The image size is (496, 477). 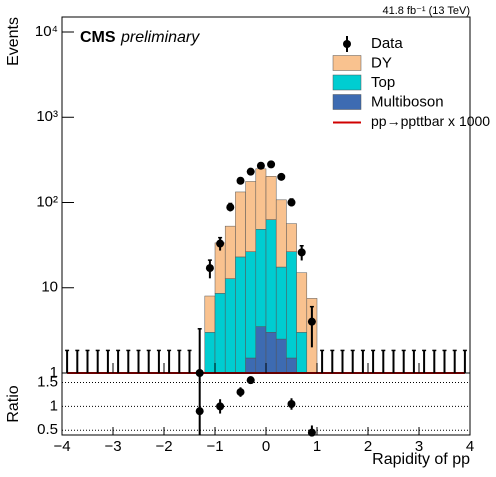 I want to click on x-tick-label: 2, so click(x=368, y=446).